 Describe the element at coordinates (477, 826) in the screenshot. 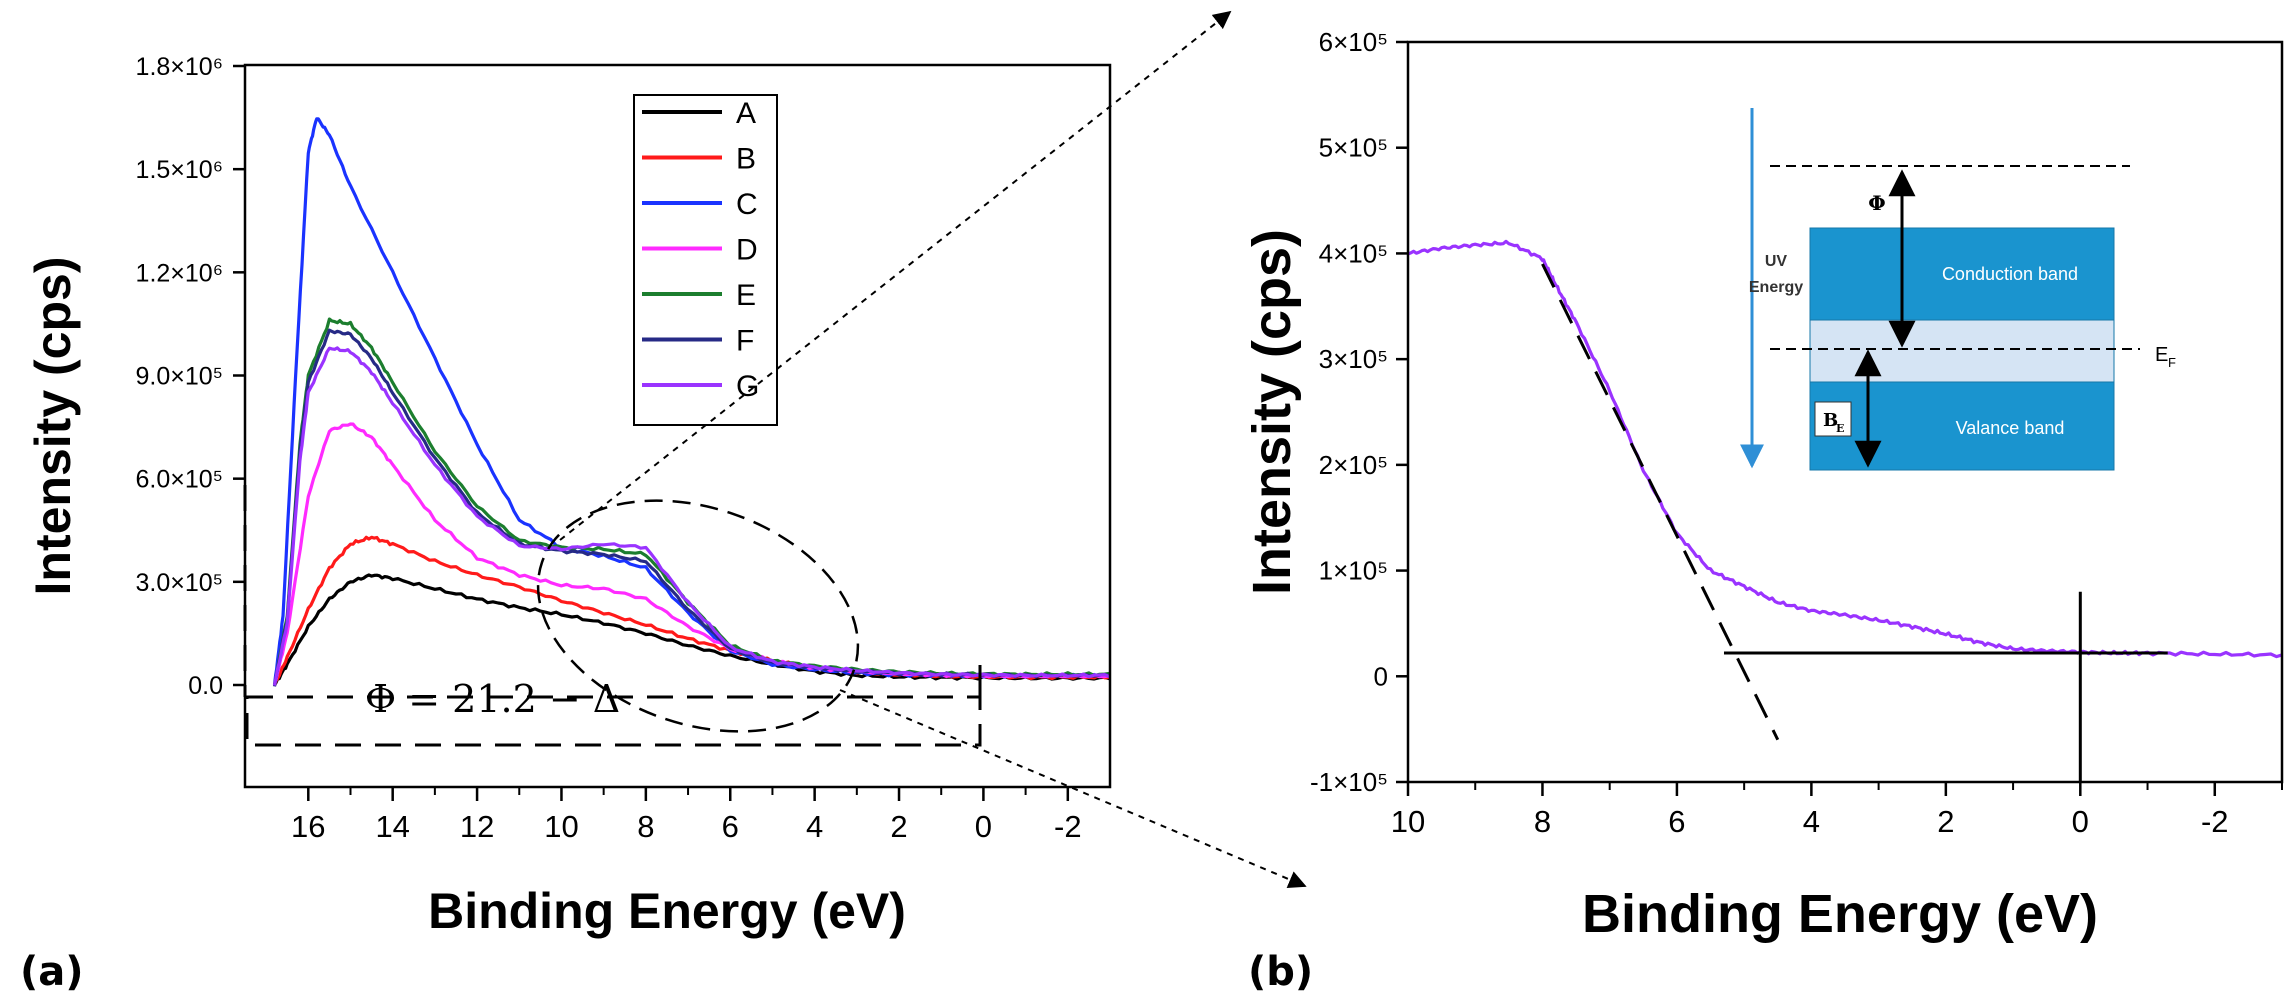

I see `x-tick-label: 12` at that location.